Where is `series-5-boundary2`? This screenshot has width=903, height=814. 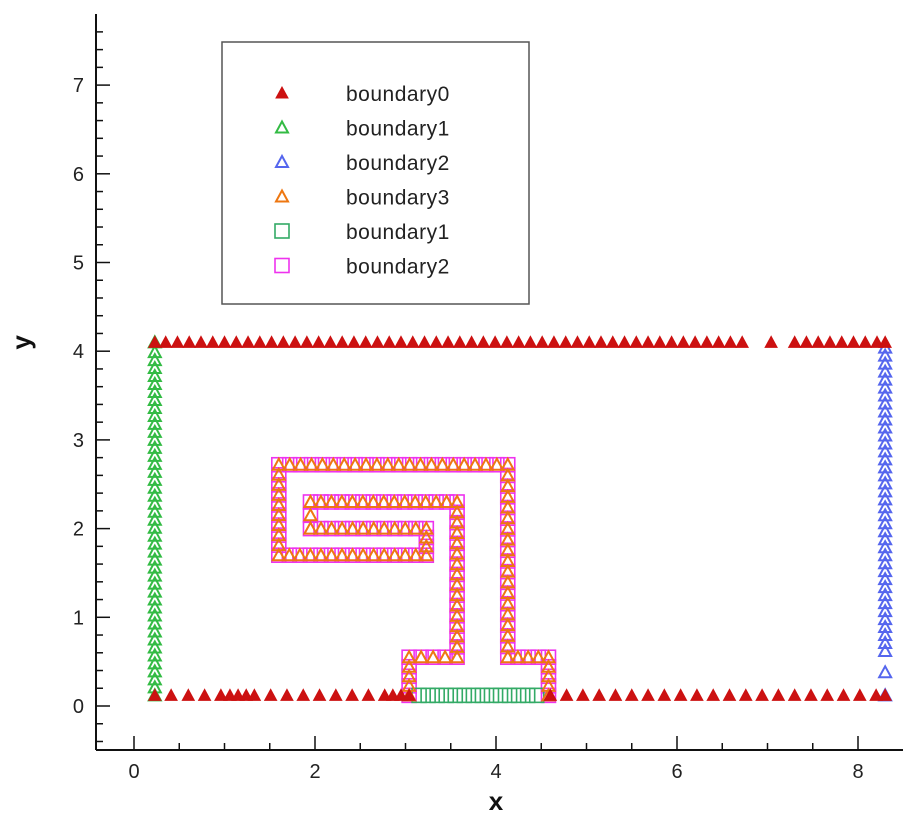 series-5-boundary2 is located at coordinates (413, 580).